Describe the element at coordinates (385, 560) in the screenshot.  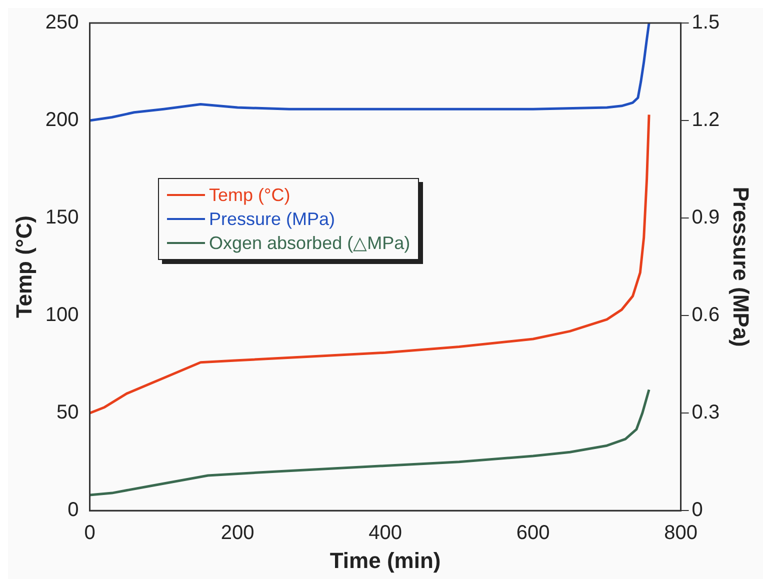
I see `x-axis-title: Time (min)` at that location.